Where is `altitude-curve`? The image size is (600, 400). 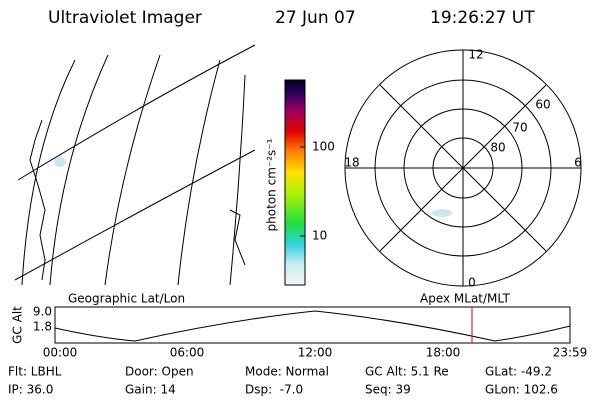
altitude-curve is located at coordinates (312, 326).